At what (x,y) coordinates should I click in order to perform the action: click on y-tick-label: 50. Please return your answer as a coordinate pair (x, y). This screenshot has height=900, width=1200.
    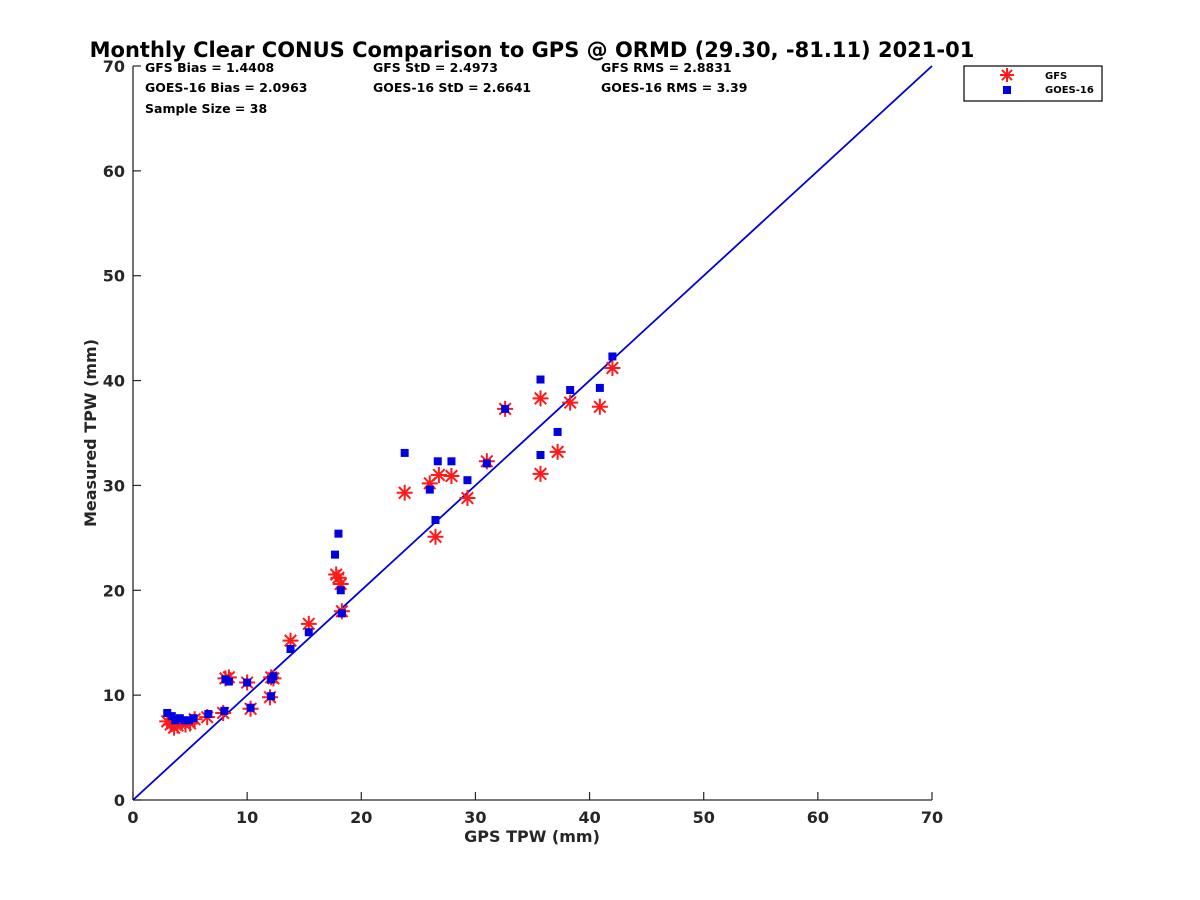
    Looking at the image, I should click on (114, 276).